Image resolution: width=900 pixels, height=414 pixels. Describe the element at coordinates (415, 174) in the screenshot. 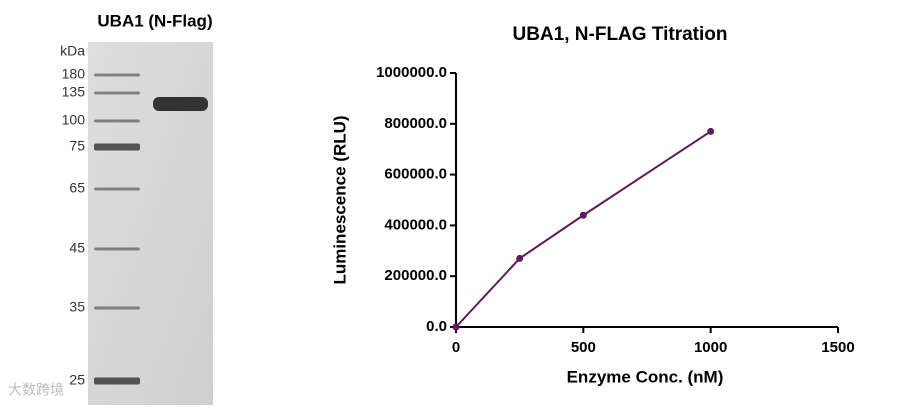

I see `y-tick-label: 600000.0` at that location.